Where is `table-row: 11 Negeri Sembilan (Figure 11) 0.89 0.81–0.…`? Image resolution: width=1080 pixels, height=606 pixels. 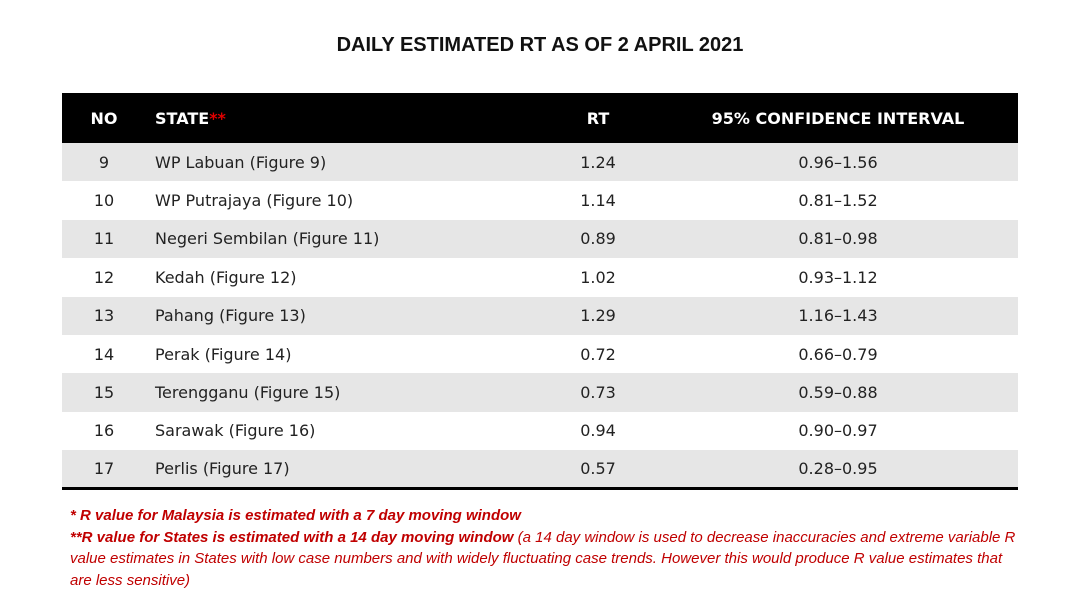
table-row: 11 Negeri Sembilan (Figure 11) 0.89 0.81–0.… is located at coordinates (540, 239).